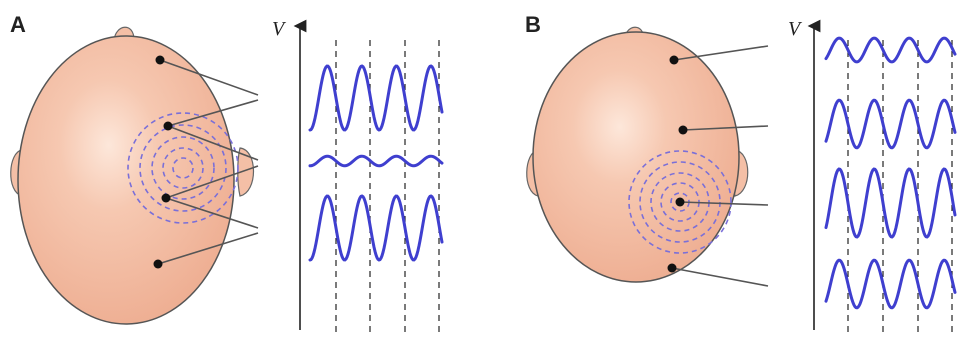 This screenshot has width=964, height=337. I want to click on panel-a-traces, so click(376, 163).